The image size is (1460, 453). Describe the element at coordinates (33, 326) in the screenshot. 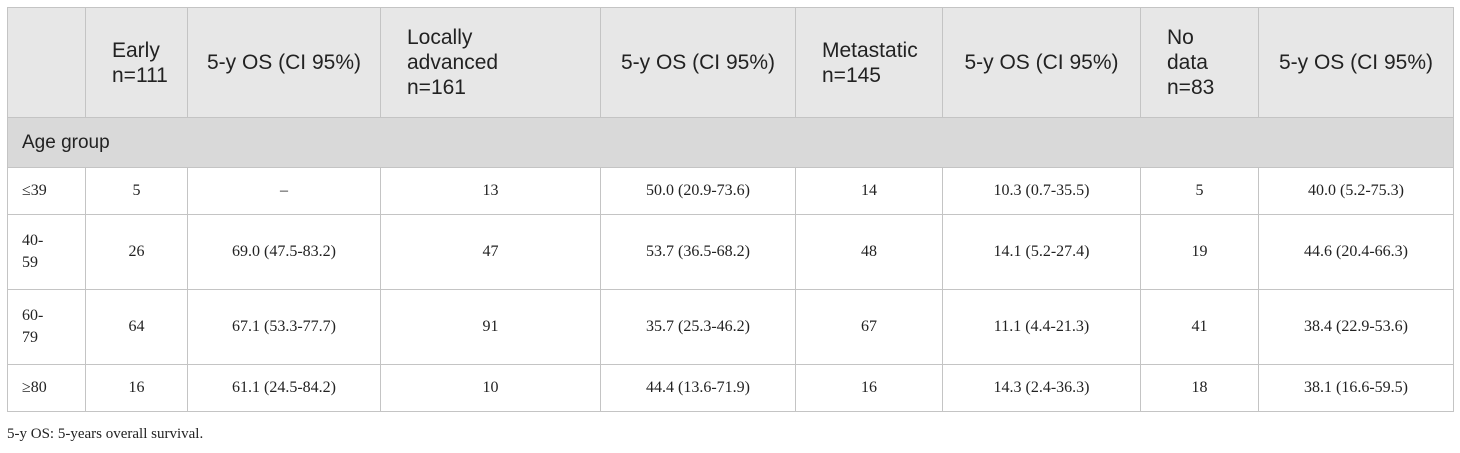

I see `row-label: 60-79` at that location.